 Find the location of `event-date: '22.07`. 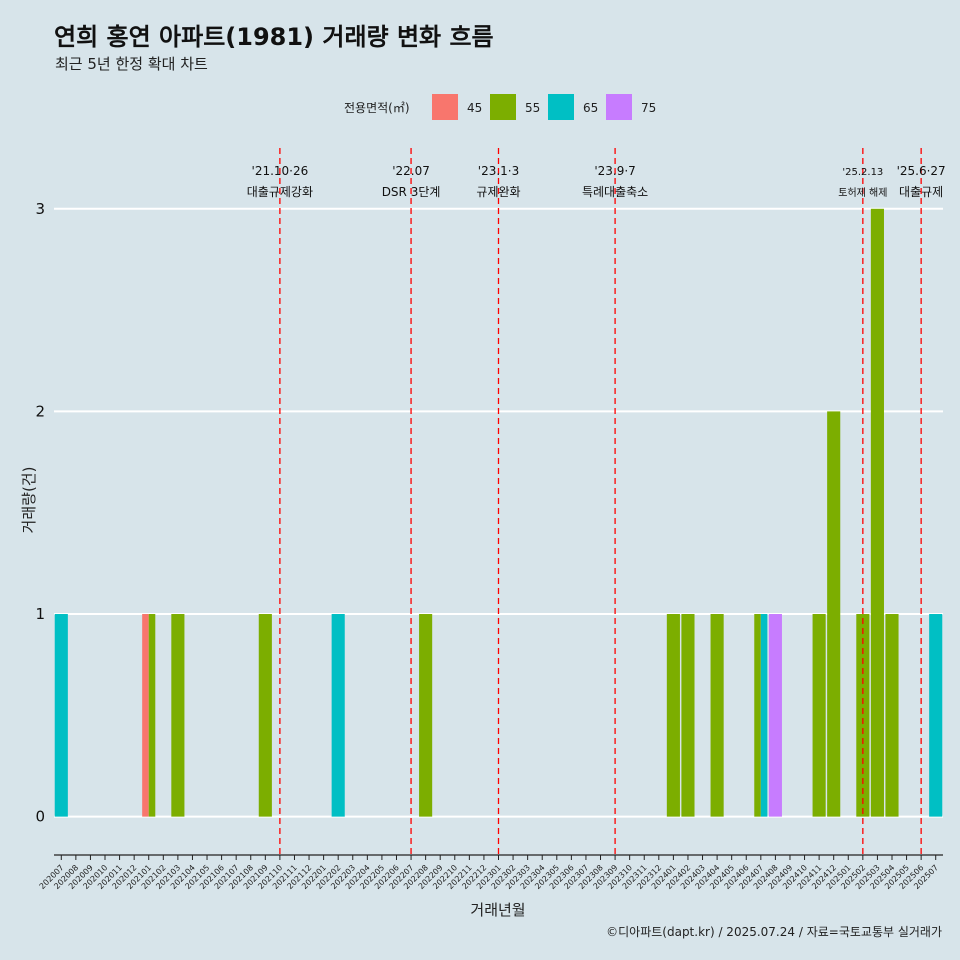

event-date: '22.07 is located at coordinates (411, 171).